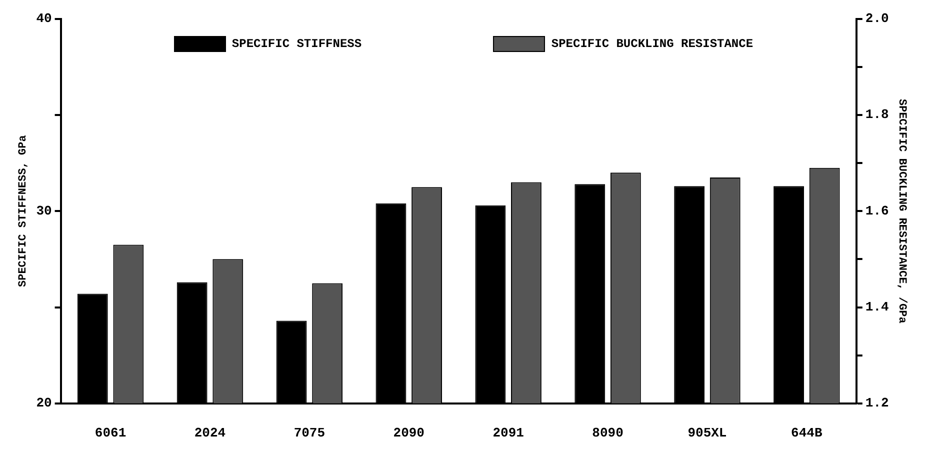  Describe the element at coordinates (877, 307) in the screenshot. I see `y2-tick-label: 1.4` at that location.